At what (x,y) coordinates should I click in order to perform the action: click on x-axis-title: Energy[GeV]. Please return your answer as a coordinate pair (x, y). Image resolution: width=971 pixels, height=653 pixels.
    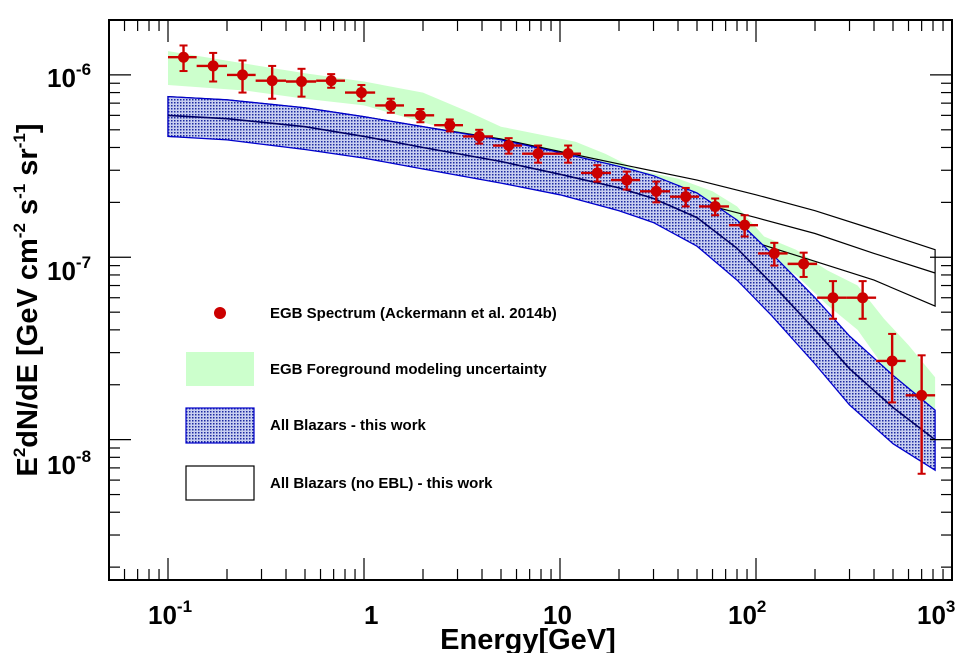
    Looking at the image, I should click on (528, 638).